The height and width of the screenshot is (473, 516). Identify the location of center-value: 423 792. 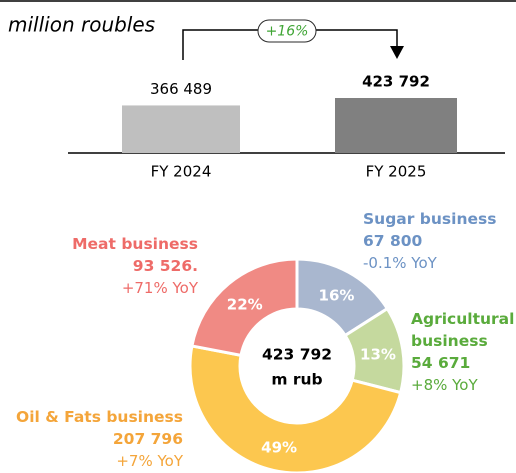
(297, 355).